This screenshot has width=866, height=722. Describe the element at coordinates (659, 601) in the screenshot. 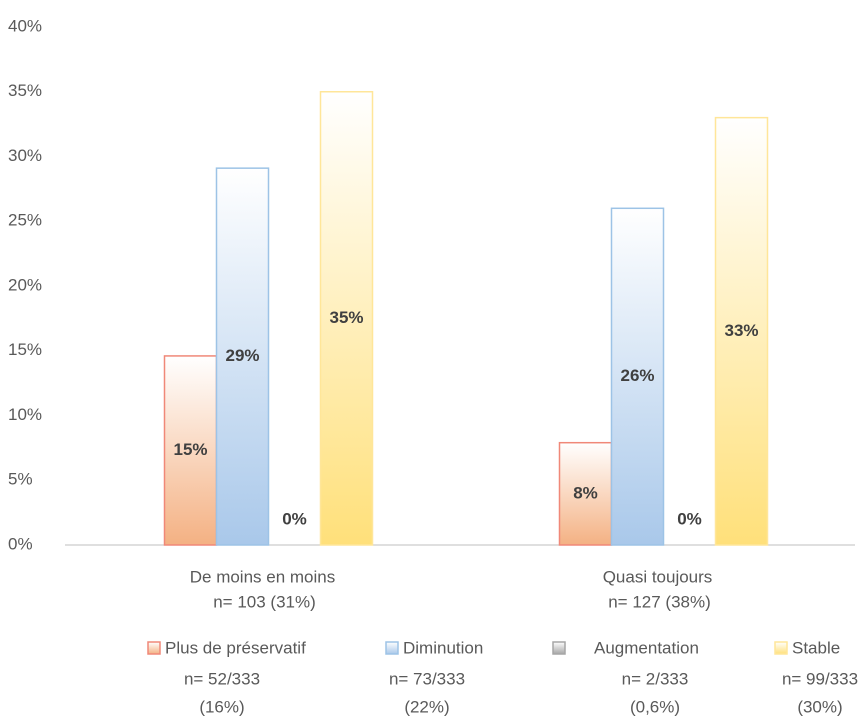

I see `x-tick-note: n= 127 (38%)` at that location.